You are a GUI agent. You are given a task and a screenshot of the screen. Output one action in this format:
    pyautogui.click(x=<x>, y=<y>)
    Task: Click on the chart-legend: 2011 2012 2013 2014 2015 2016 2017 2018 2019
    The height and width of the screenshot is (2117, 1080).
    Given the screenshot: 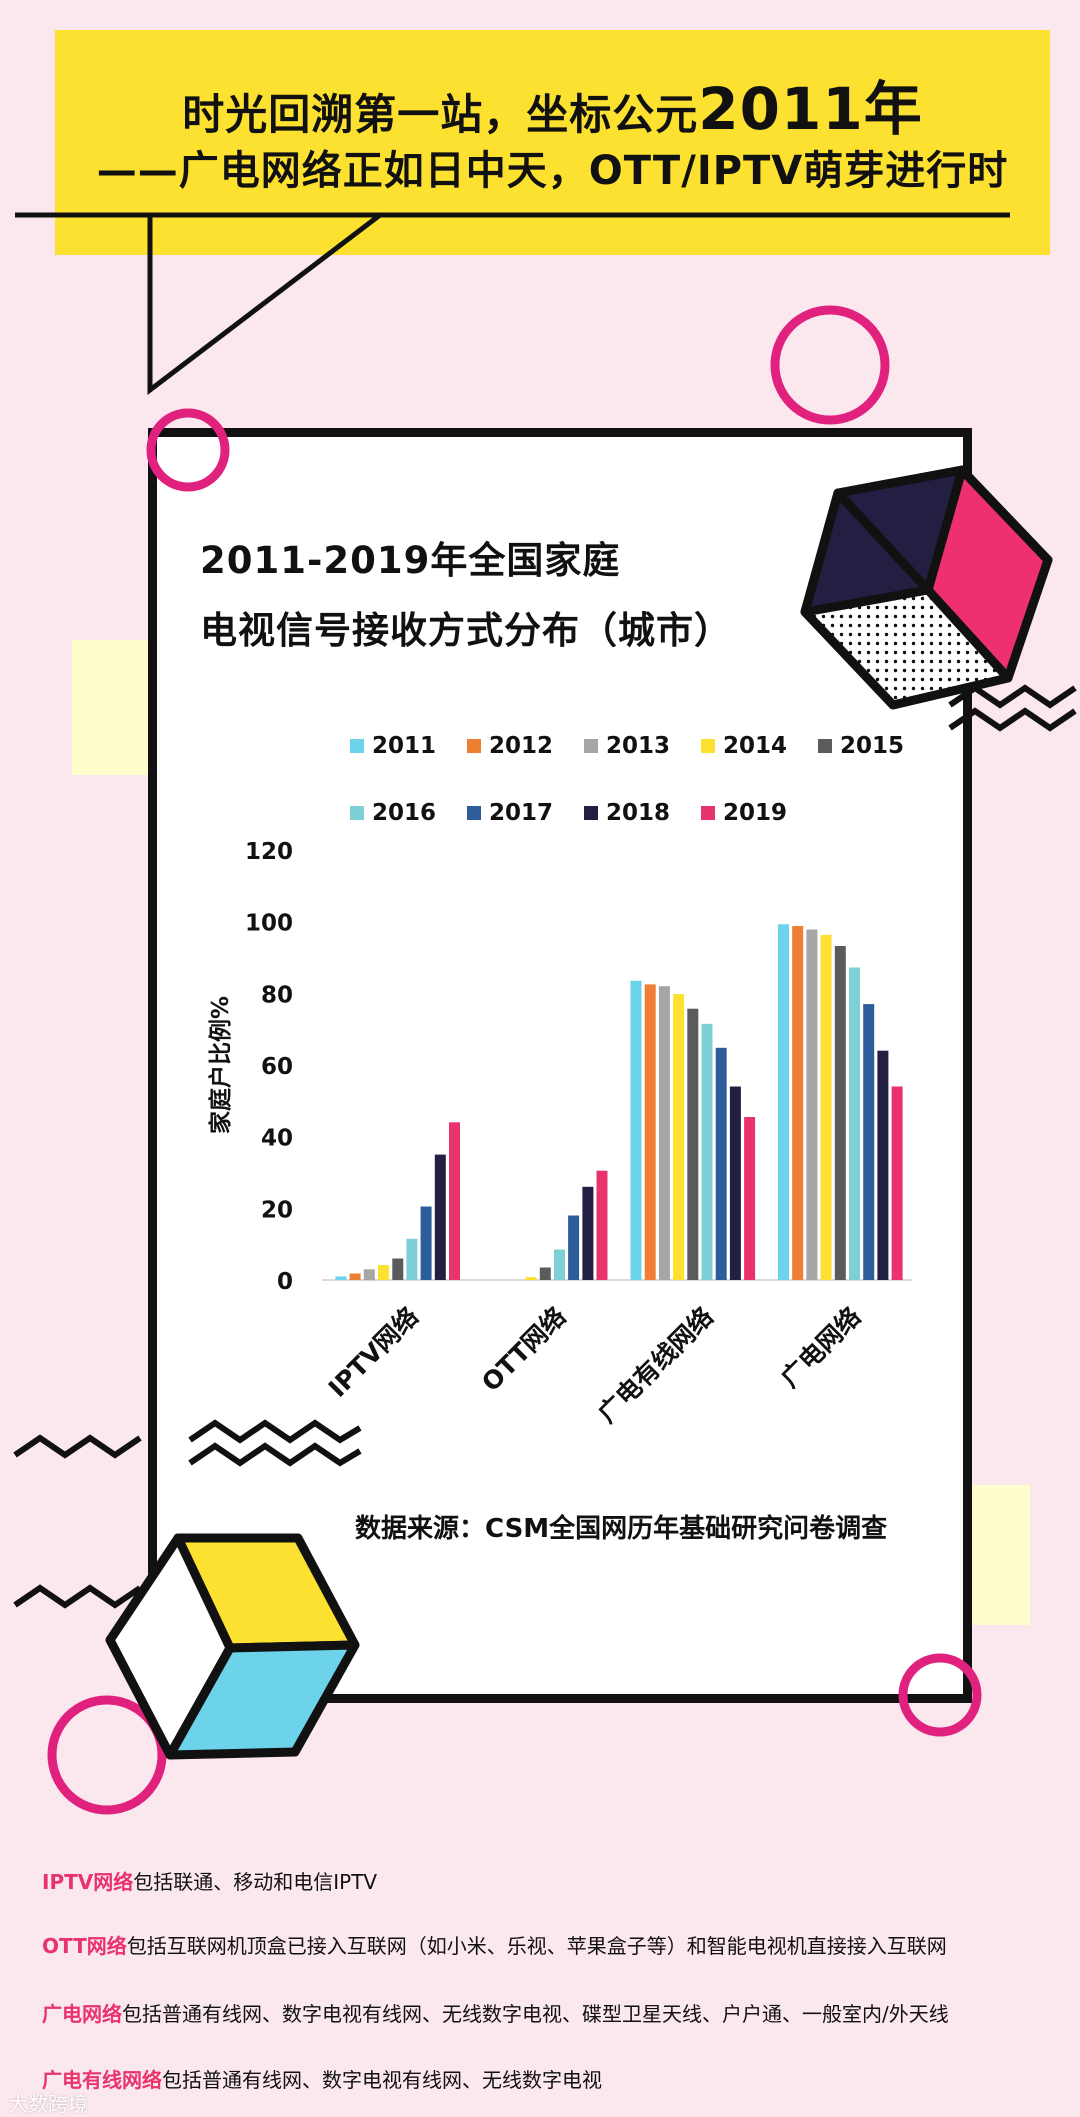 What is the action you would take?
    pyautogui.click(x=627, y=779)
    